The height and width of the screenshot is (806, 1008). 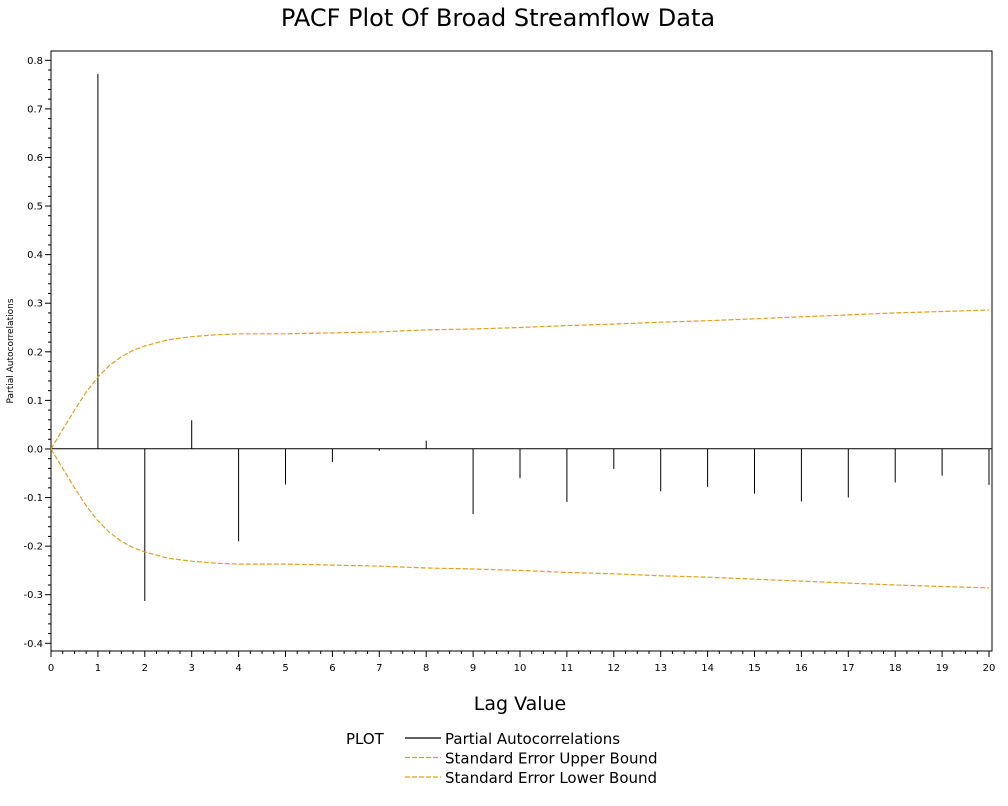 I want to click on y-tick-label: 0.2, so click(x=35, y=352).